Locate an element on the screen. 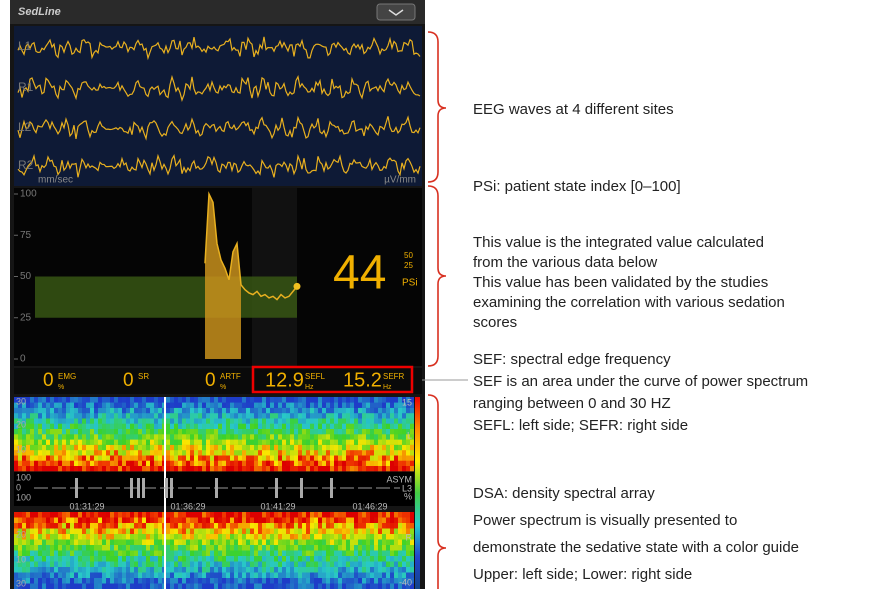 This screenshot has width=891, height=589. asym-bar is located at coordinates (138, 488).